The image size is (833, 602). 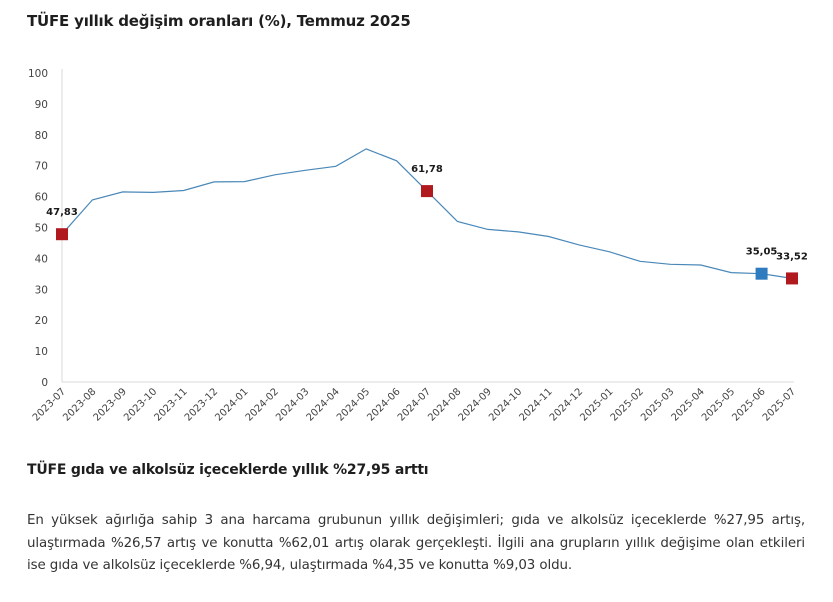 I want to click on y-tick-label: 60, so click(x=41, y=198).